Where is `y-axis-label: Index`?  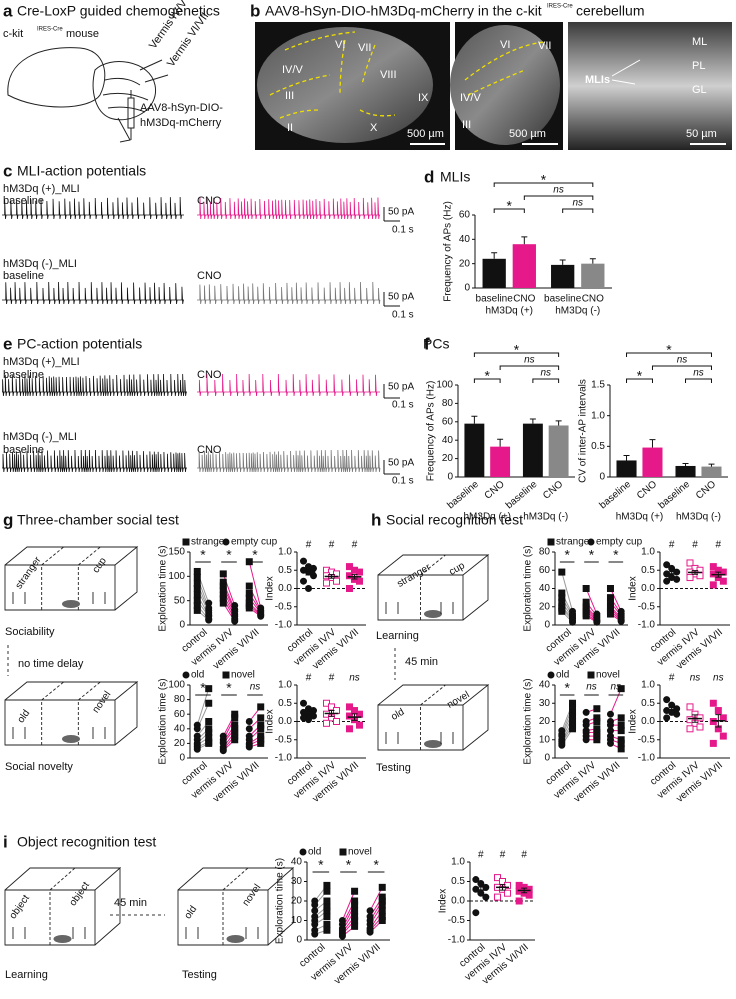 y-axis-label: Index is located at coordinates (270, 721).